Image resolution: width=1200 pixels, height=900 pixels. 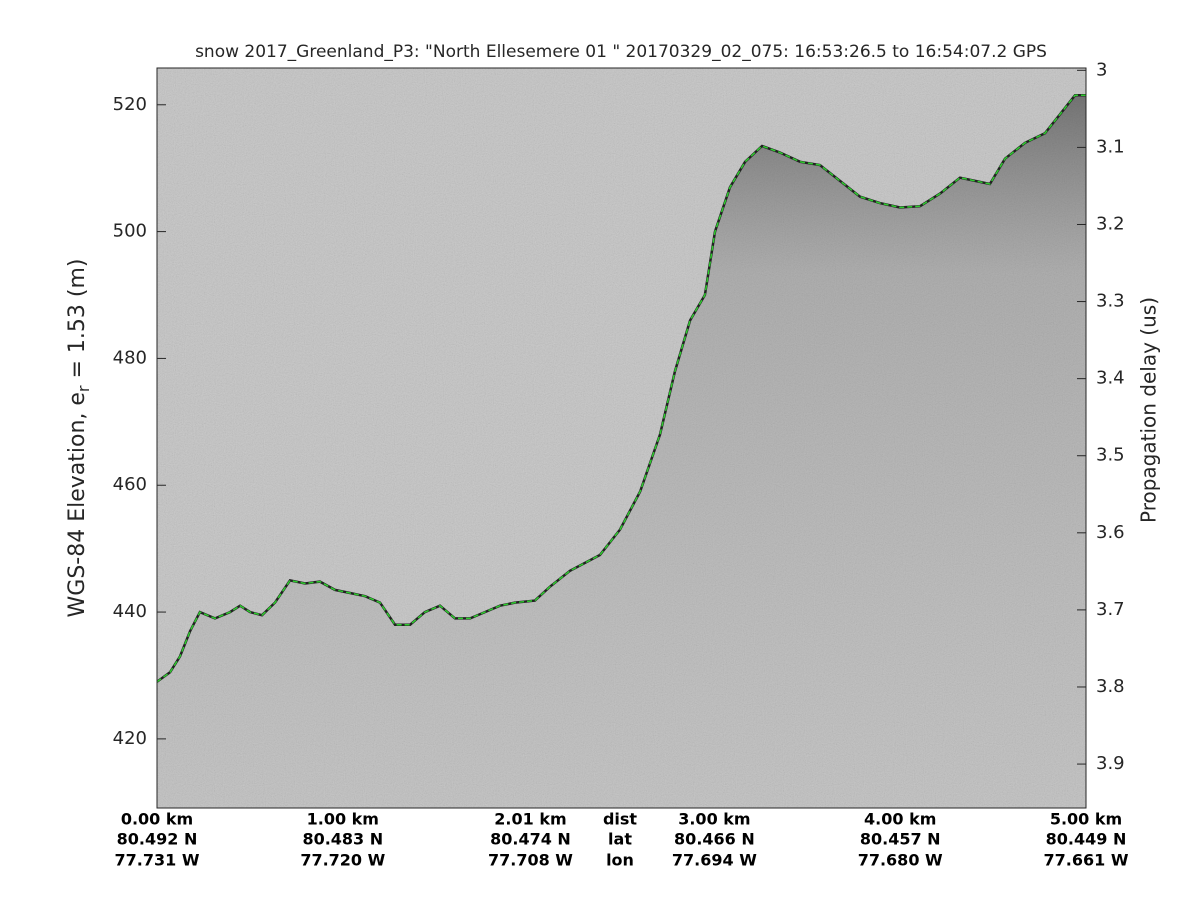 I want to click on x-lon-label: 77.694 W, so click(x=714, y=860).